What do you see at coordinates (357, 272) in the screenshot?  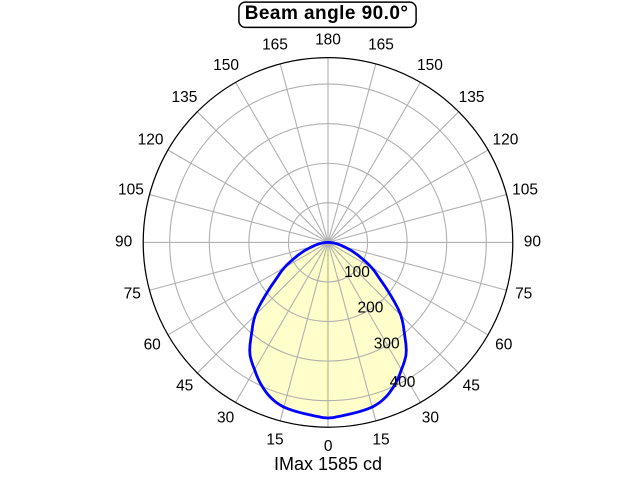 I see `svg-text: 100` at bounding box center [357, 272].